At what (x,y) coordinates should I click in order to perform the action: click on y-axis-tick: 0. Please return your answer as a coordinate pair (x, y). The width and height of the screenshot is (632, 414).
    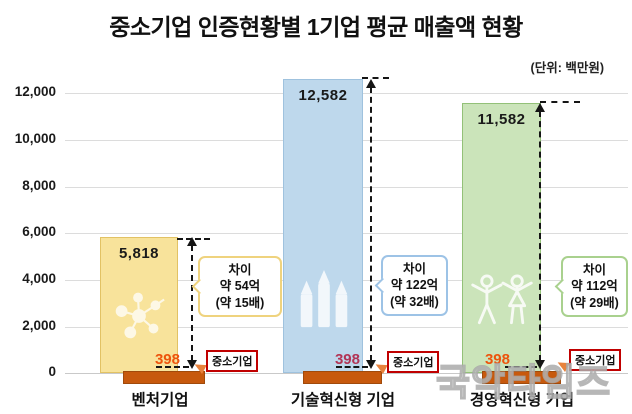
    Looking at the image, I should click on (52, 371).